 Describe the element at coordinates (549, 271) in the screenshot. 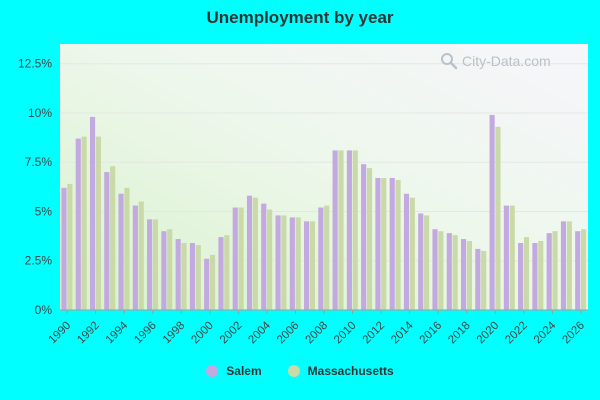

I see `bar-salem-2024` at that location.